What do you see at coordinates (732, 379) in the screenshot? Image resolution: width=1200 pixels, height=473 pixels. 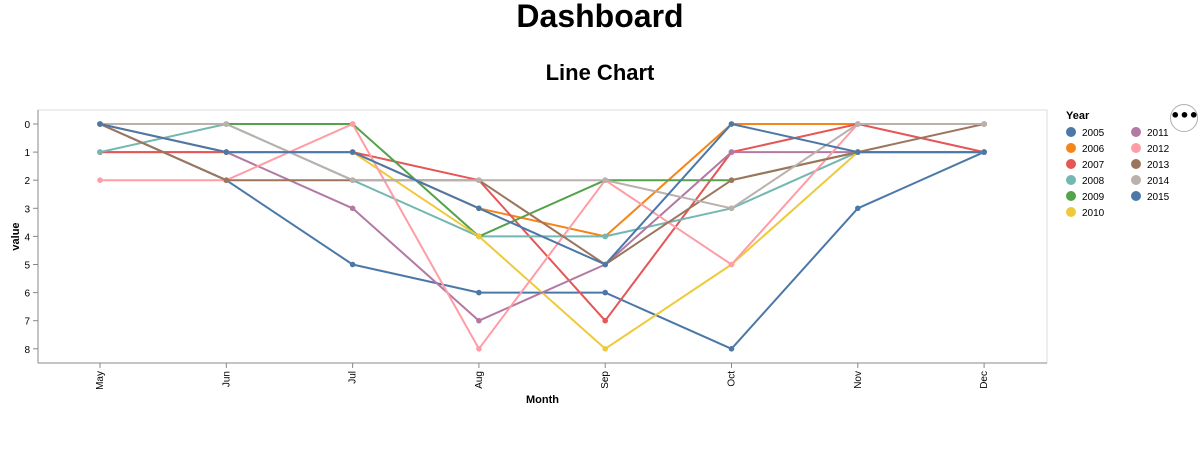 I see `x-tick-label: Oct` at bounding box center [732, 379].